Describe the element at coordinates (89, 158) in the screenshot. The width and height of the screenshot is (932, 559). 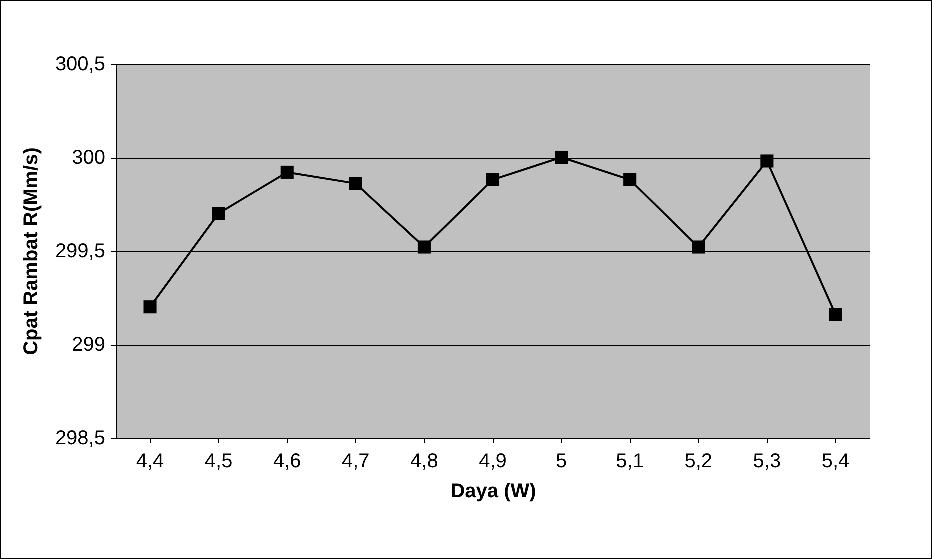
I see `y-tick-label: 300` at that location.